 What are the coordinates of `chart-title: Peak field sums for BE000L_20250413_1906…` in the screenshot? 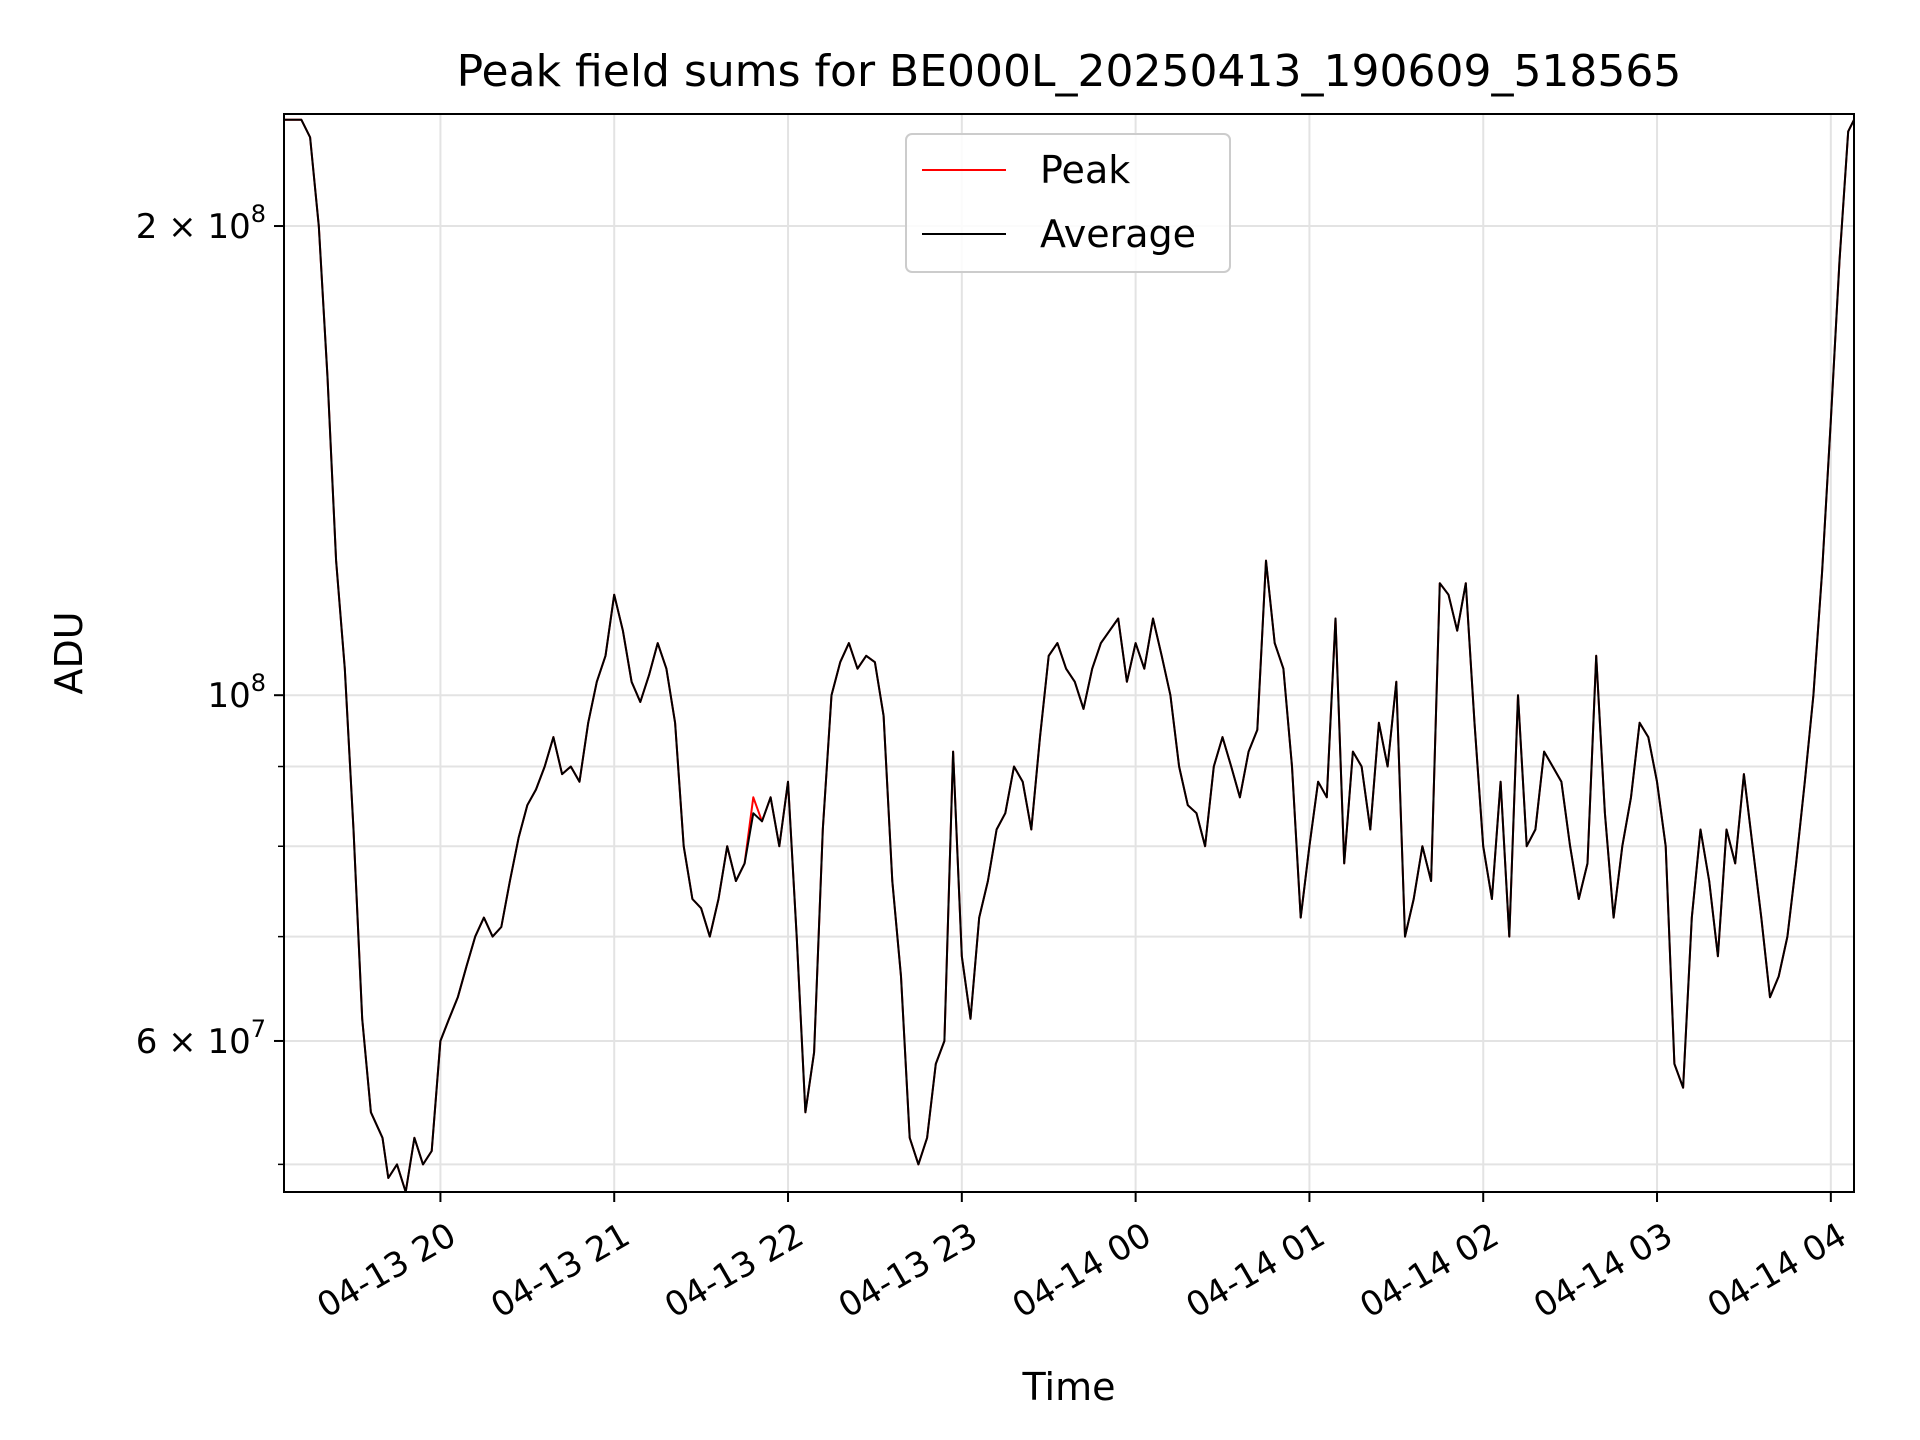 It's located at (1069, 71).